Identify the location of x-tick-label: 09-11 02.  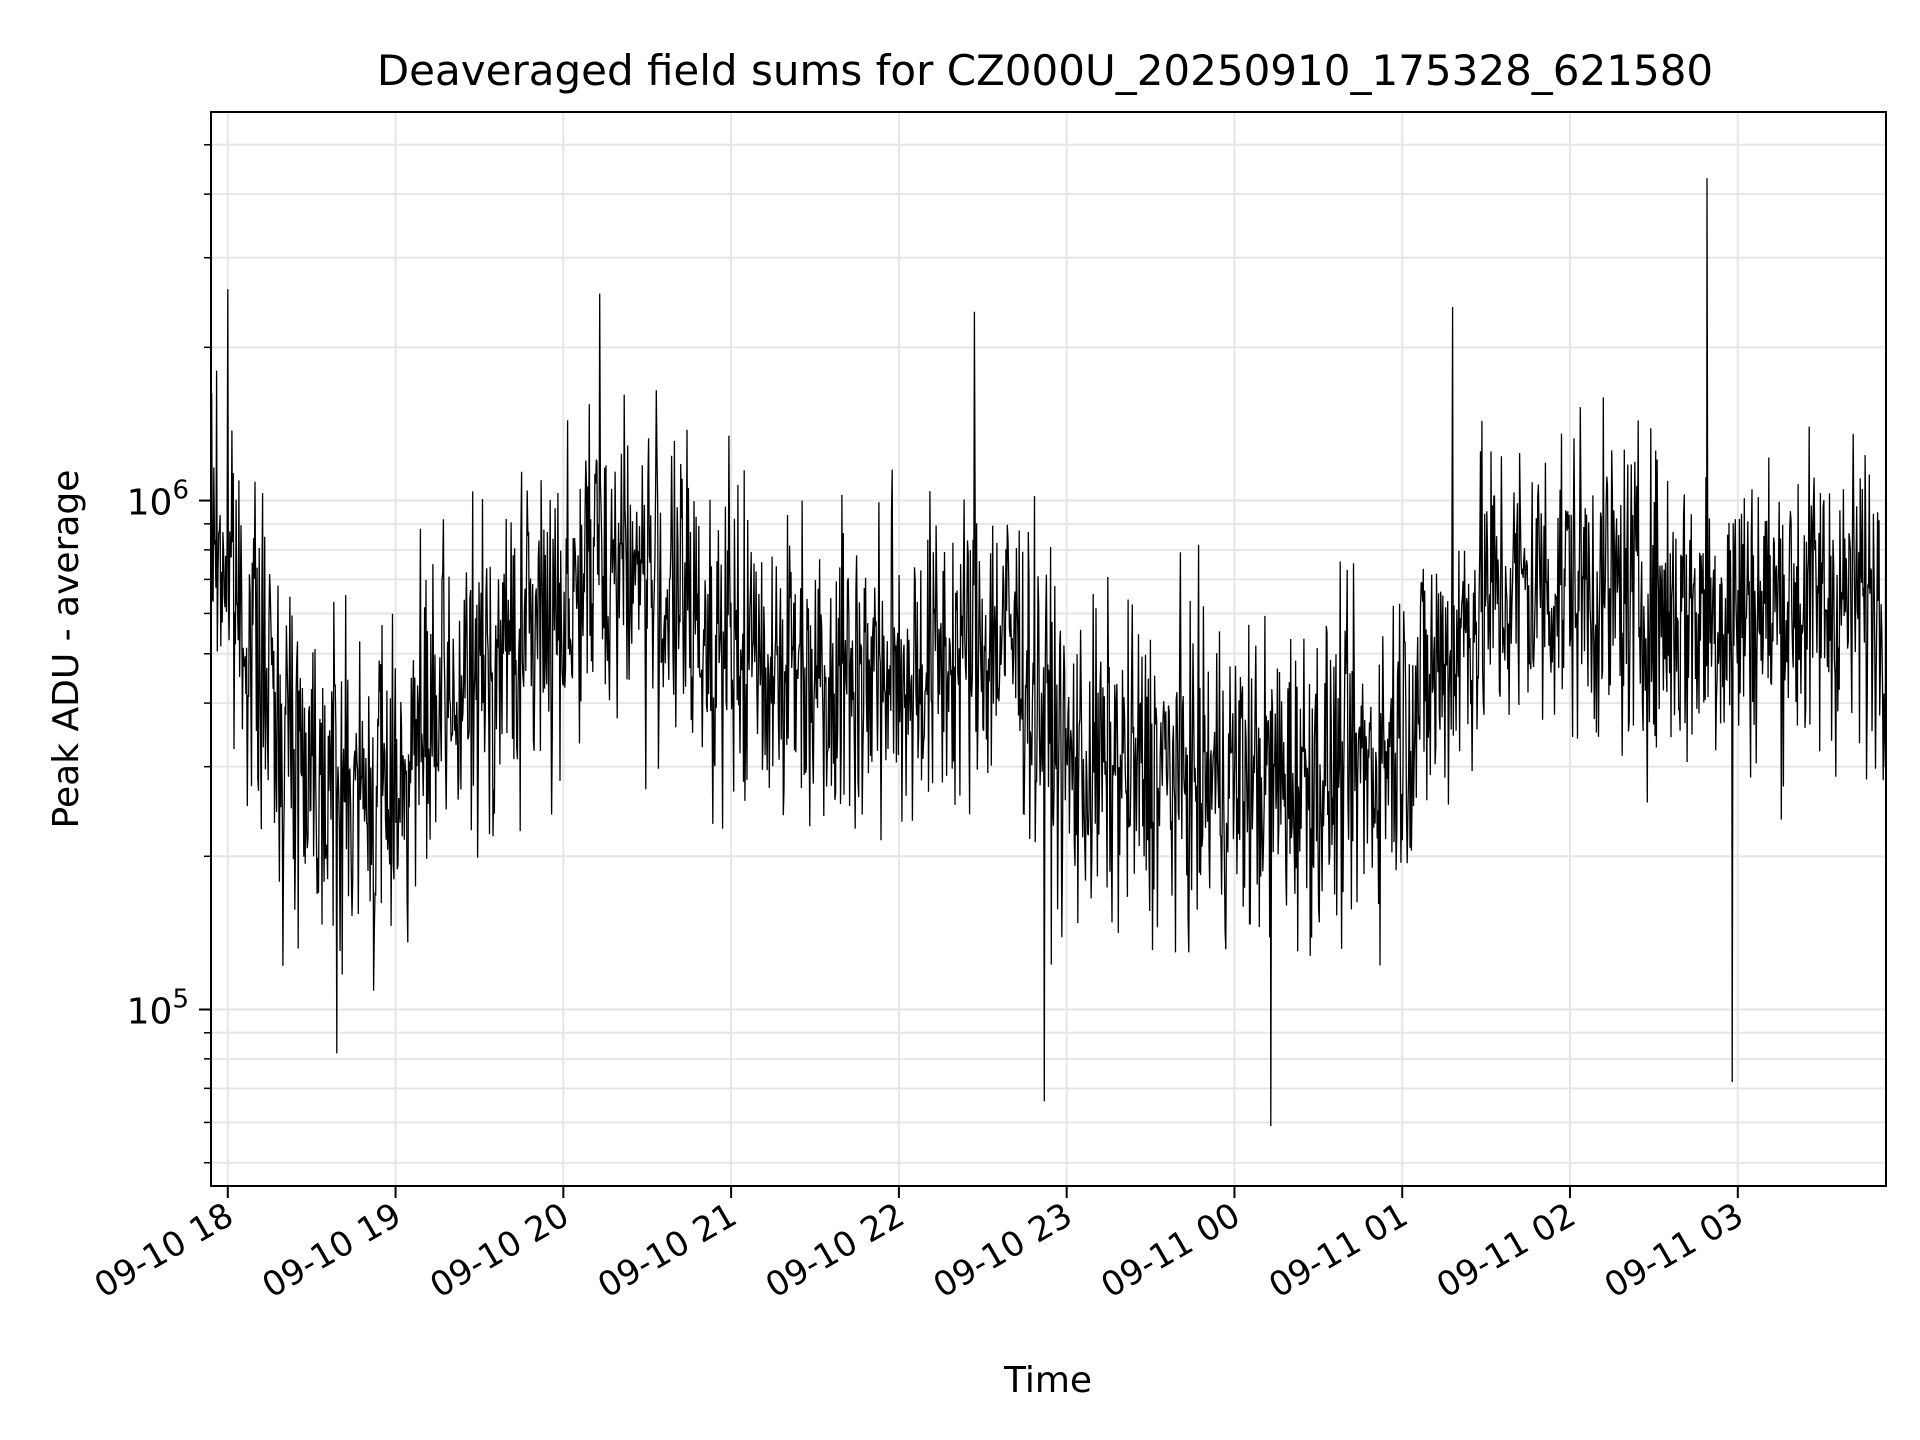
(1506, 1250).